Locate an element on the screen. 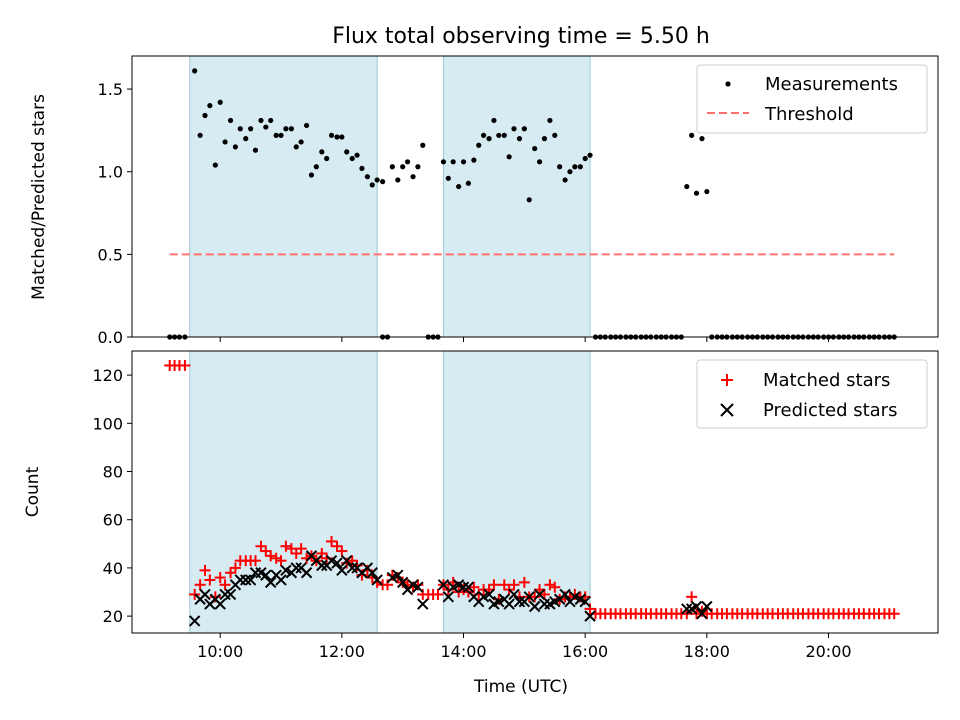 This screenshot has width=960, height=720. bottom-y-tick-label: 80 is located at coordinates (113, 472).